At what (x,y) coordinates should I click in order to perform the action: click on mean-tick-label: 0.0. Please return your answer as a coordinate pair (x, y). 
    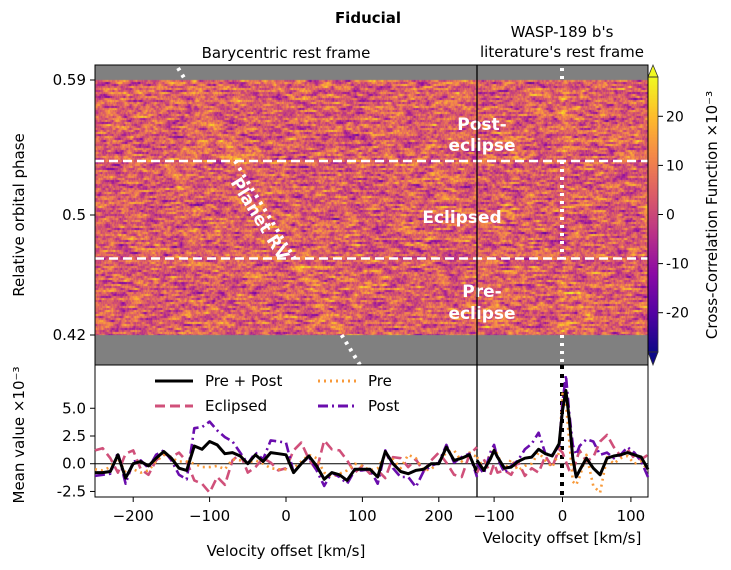
    Looking at the image, I should click on (74, 464).